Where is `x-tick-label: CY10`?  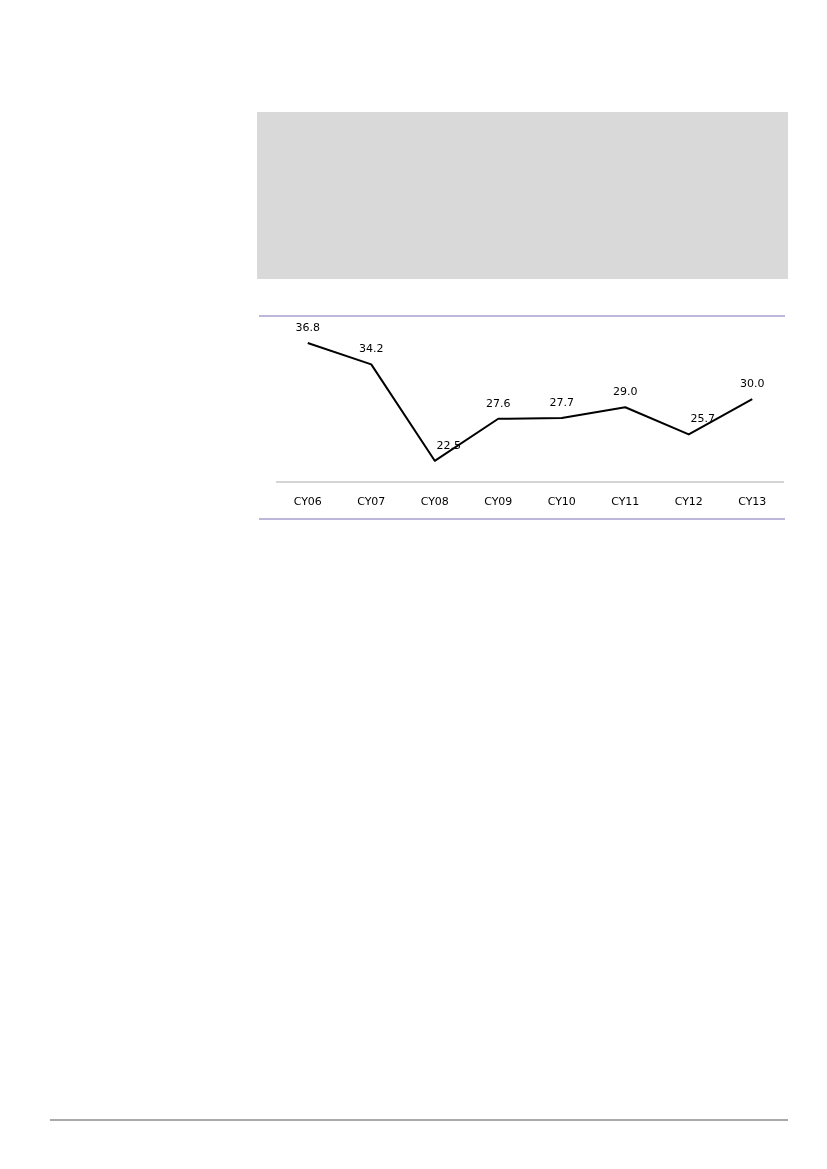 x-tick-label: CY10 is located at coordinates (561, 501).